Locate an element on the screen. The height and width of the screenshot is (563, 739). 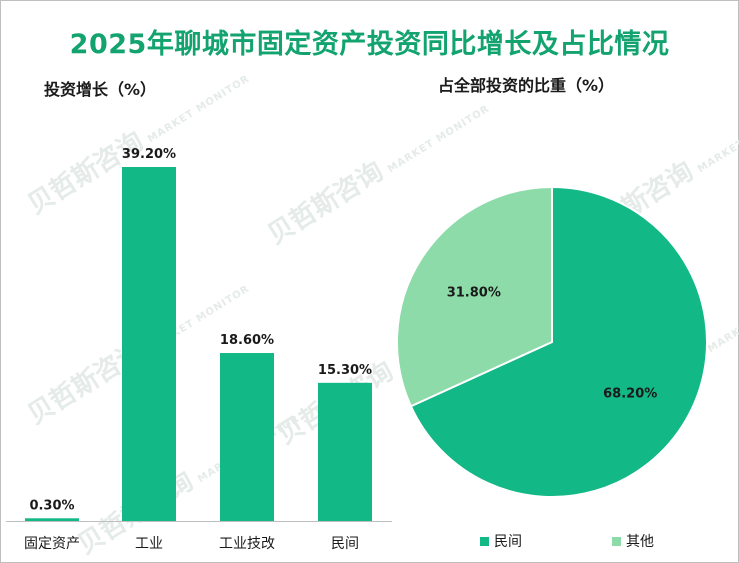
bar-data-label: 18.60% is located at coordinates (247, 340).